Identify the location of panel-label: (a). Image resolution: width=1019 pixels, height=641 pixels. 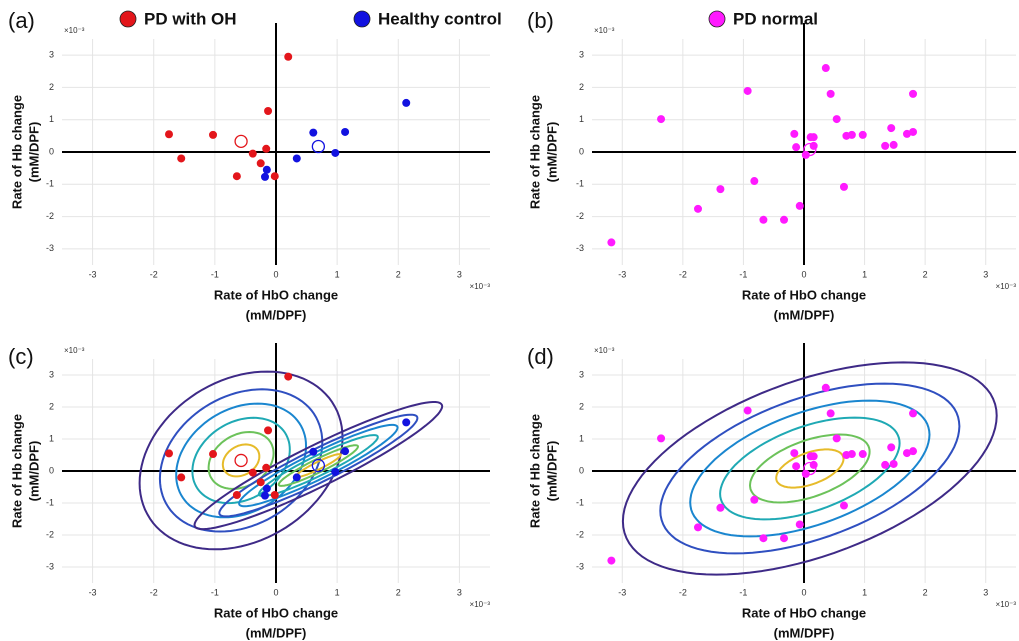
(21, 20).